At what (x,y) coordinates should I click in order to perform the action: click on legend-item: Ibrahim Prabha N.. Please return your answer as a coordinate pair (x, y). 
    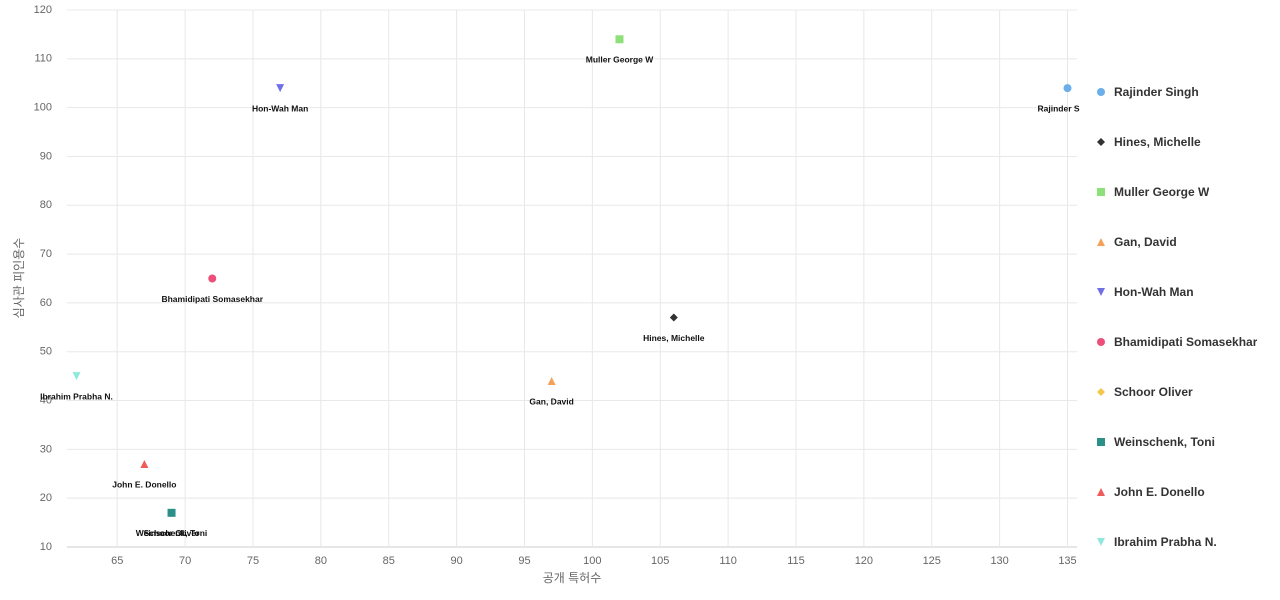
    Looking at the image, I should click on (1186, 542).